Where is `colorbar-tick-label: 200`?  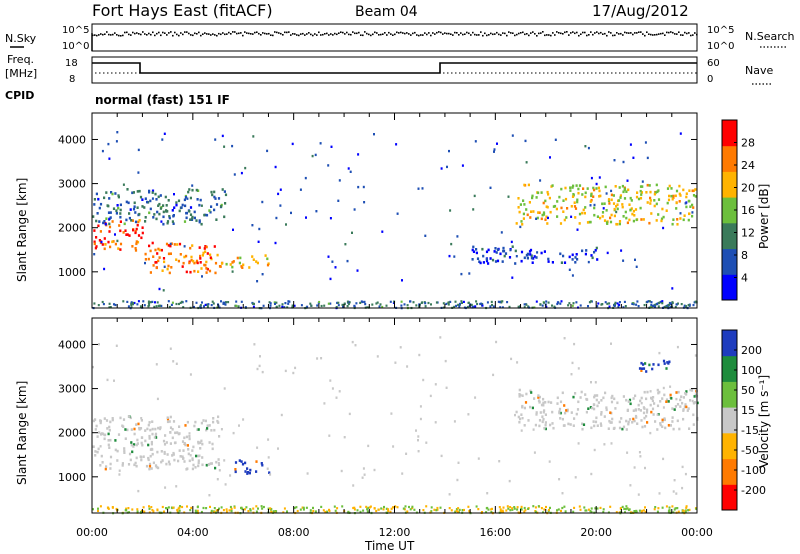 colorbar-tick-label: 200 is located at coordinates (751, 350).